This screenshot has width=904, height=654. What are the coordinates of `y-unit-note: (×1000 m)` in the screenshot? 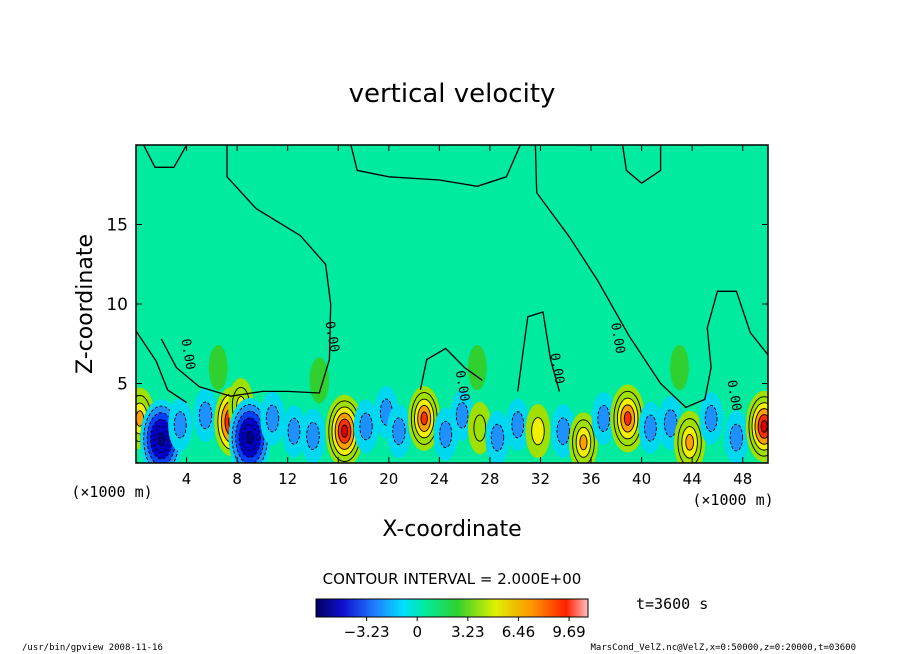 It's located at (111, 492).